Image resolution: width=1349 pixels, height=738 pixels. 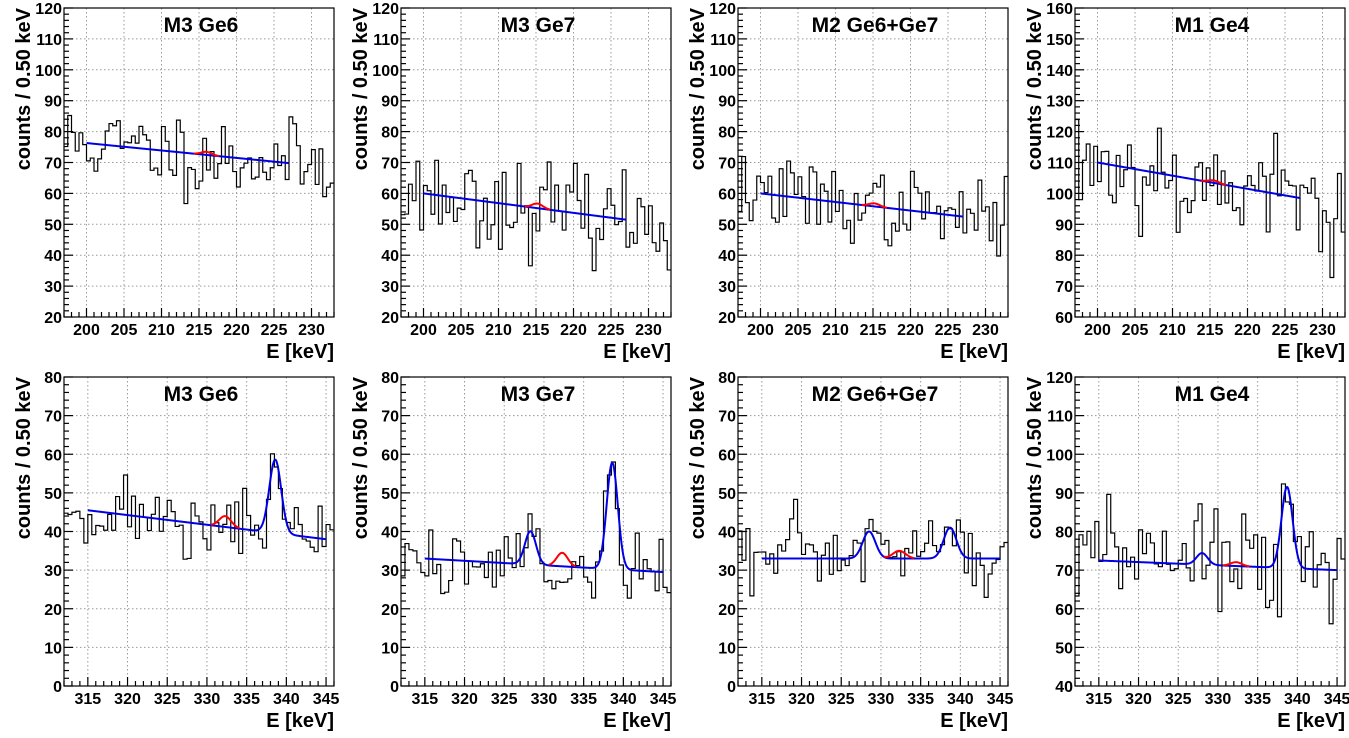 I want to click on background-fit-line, so click(x=188, y=153).